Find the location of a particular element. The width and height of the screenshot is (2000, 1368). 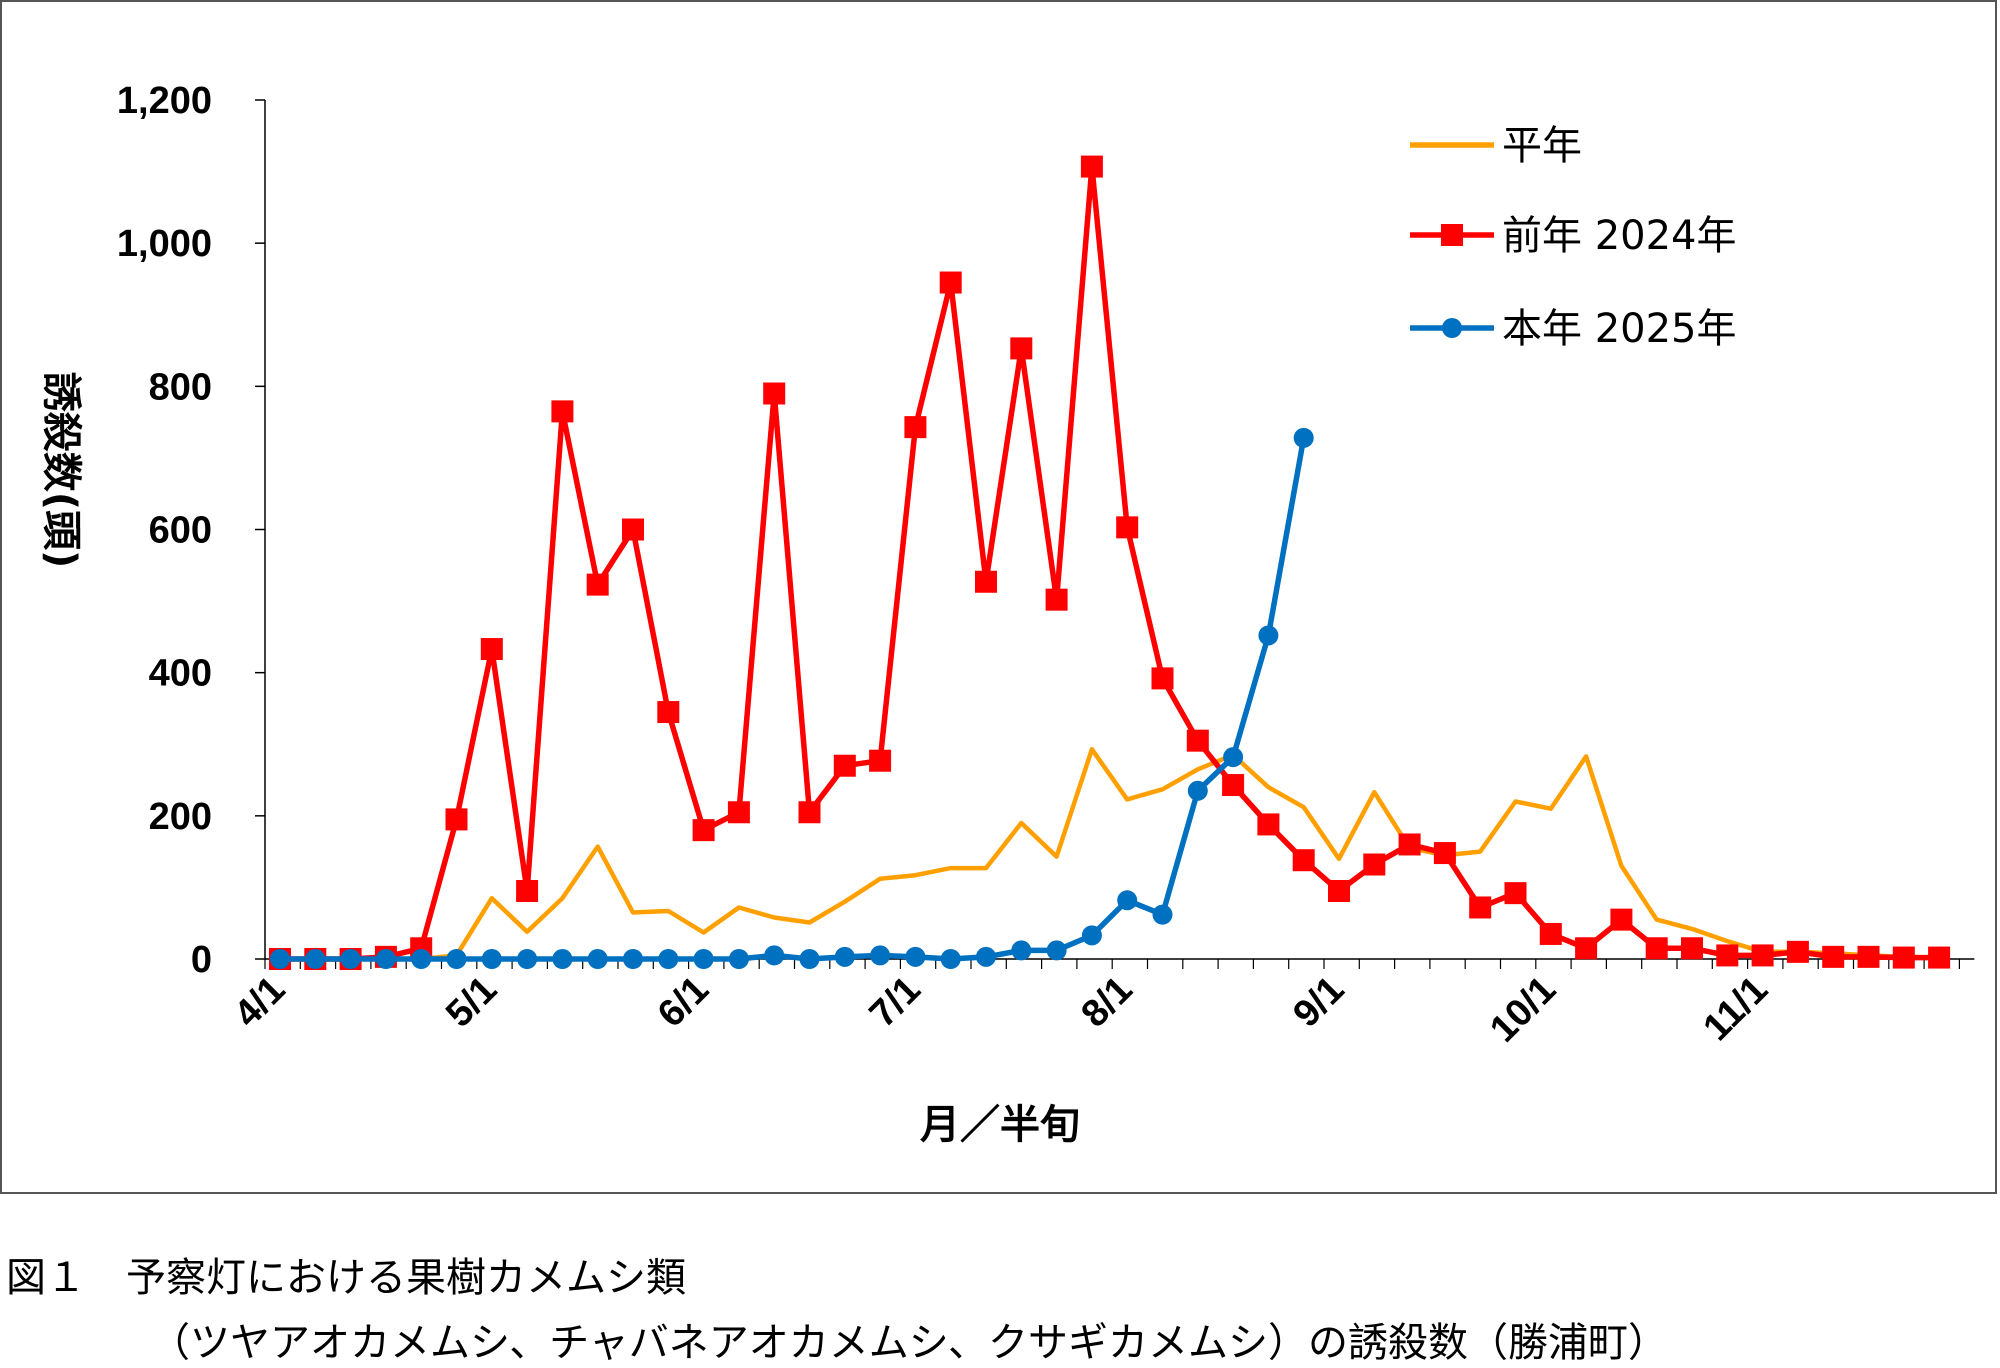

caption-line-2: （ツヤアオカメムシ、チャバネアオカメムシ、クサギカメムシ）の誘殺数（勝浦町） is located at coordinates (909, 1343).